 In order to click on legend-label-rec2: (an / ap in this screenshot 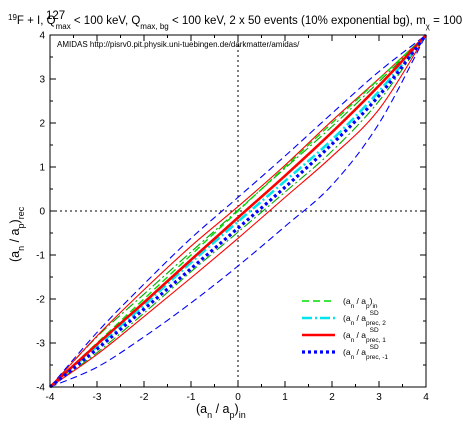, I will do `click(356, 320)`.